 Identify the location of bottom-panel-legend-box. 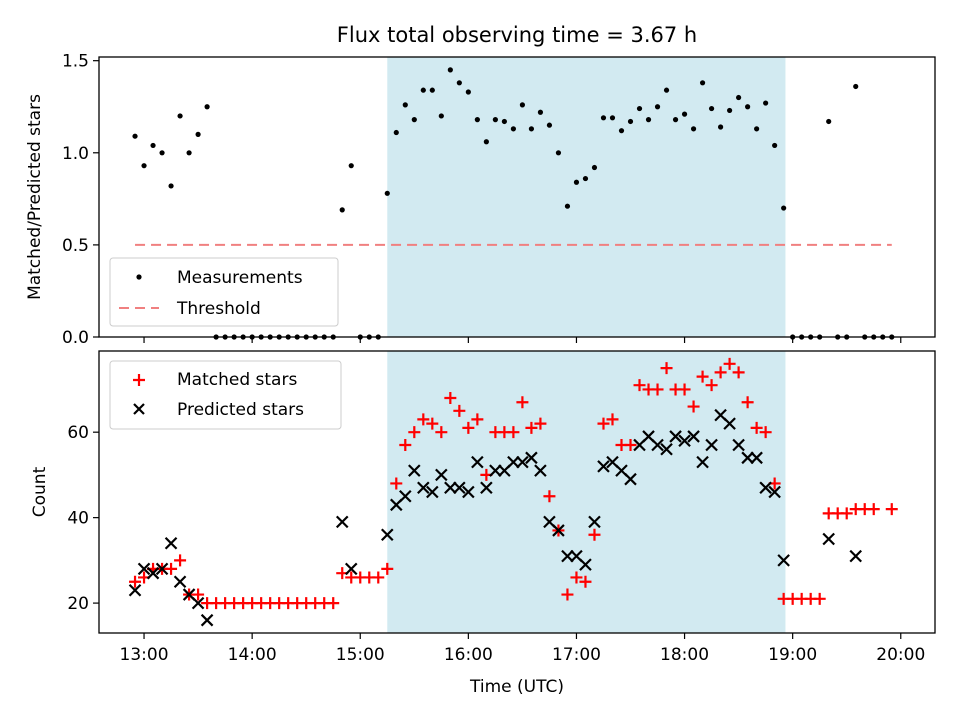
(225, 395).